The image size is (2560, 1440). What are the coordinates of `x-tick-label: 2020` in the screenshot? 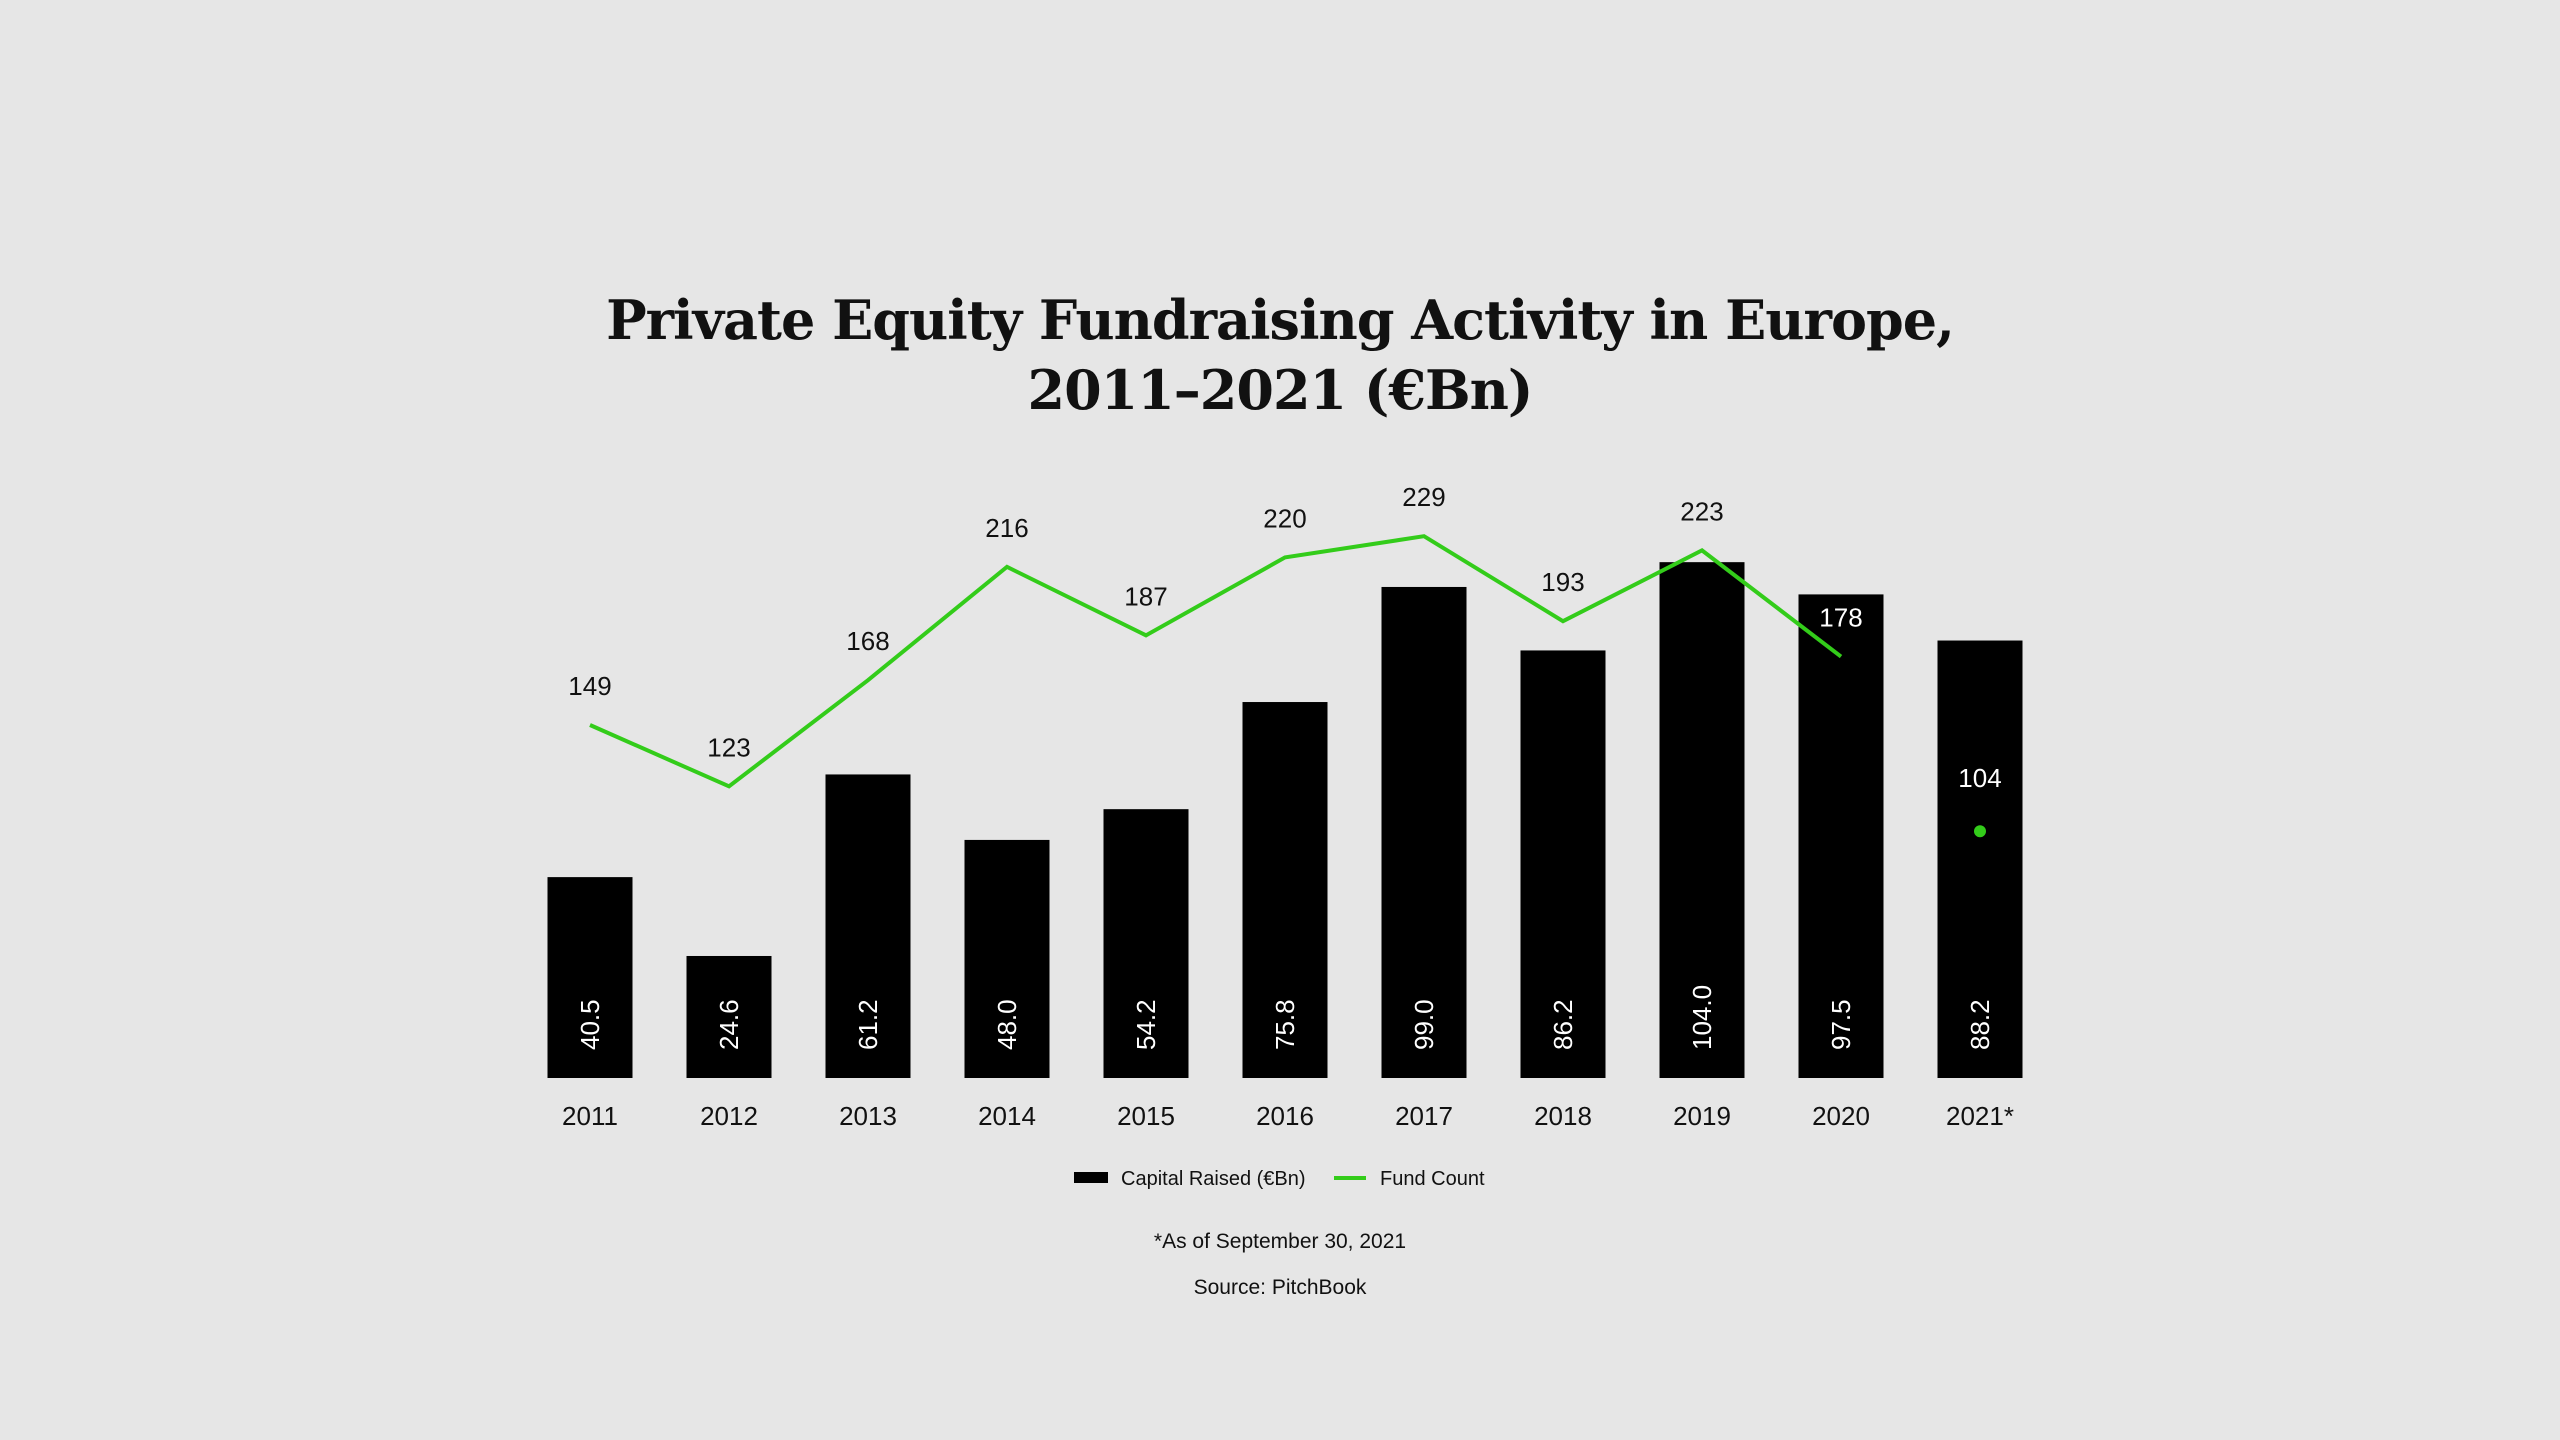 It's located at (1841, 1116).